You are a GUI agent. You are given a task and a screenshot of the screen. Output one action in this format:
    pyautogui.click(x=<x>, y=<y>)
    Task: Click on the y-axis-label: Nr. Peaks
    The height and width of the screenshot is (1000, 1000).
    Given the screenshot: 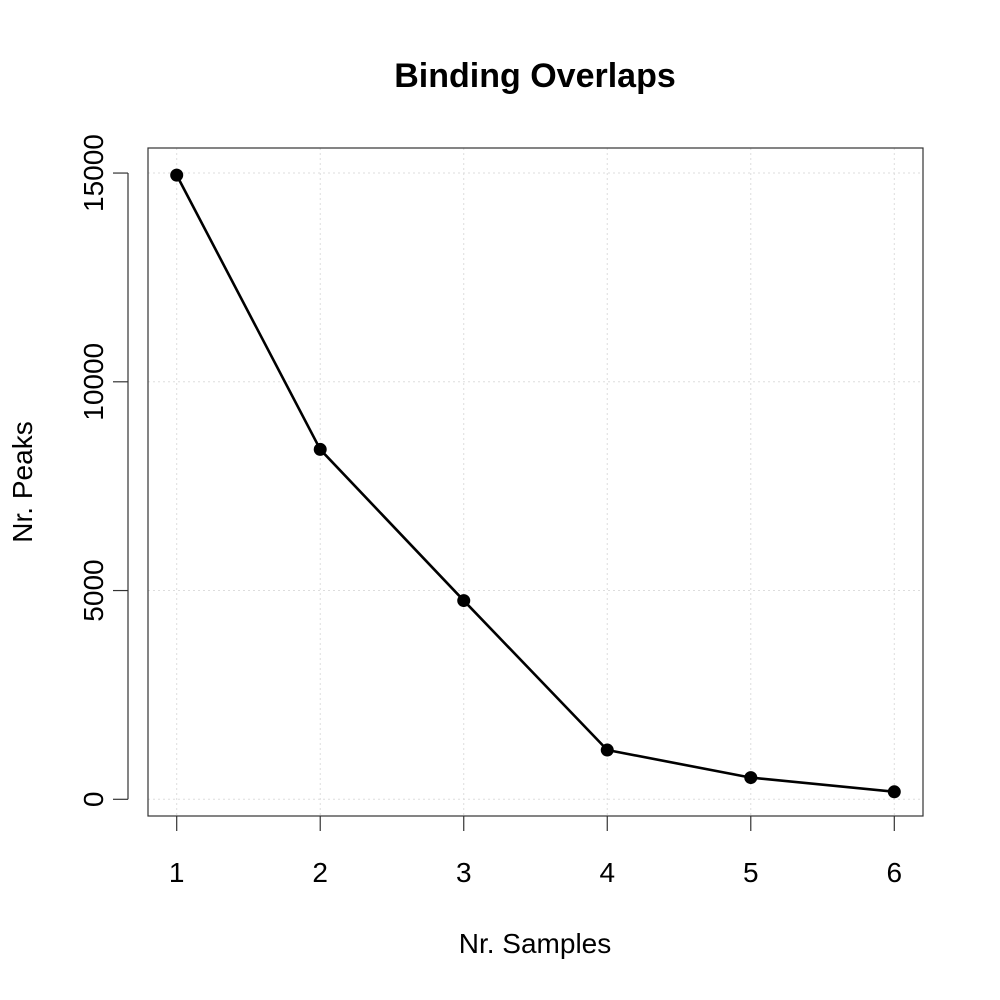 What is the action you would take?
    pyautogui.click(x=22, y=481)
    